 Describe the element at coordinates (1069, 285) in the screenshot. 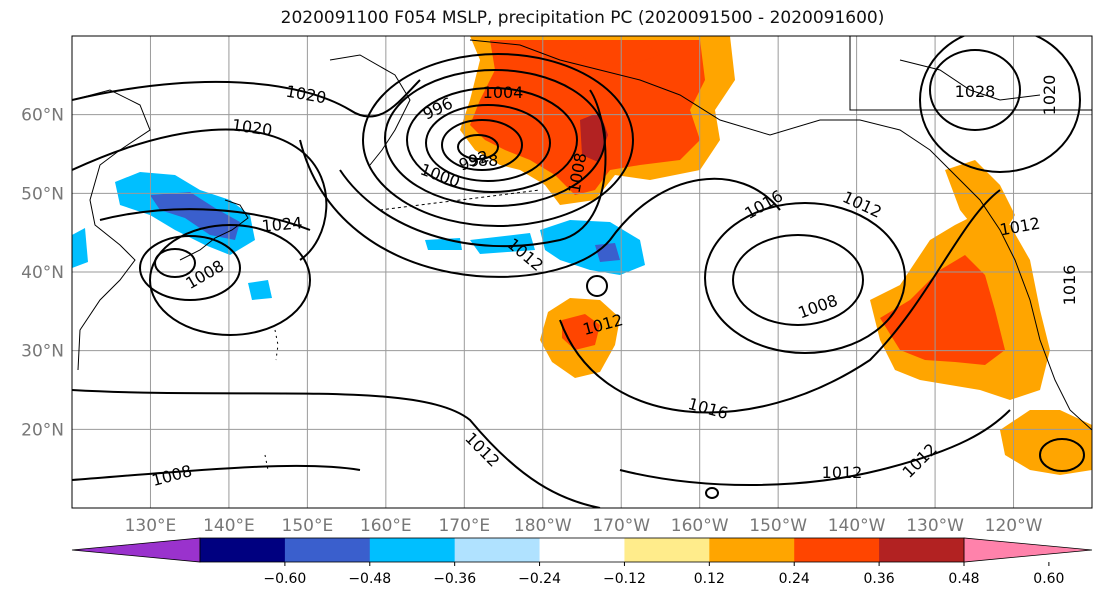

I see `contour-label: 1016` at that location.